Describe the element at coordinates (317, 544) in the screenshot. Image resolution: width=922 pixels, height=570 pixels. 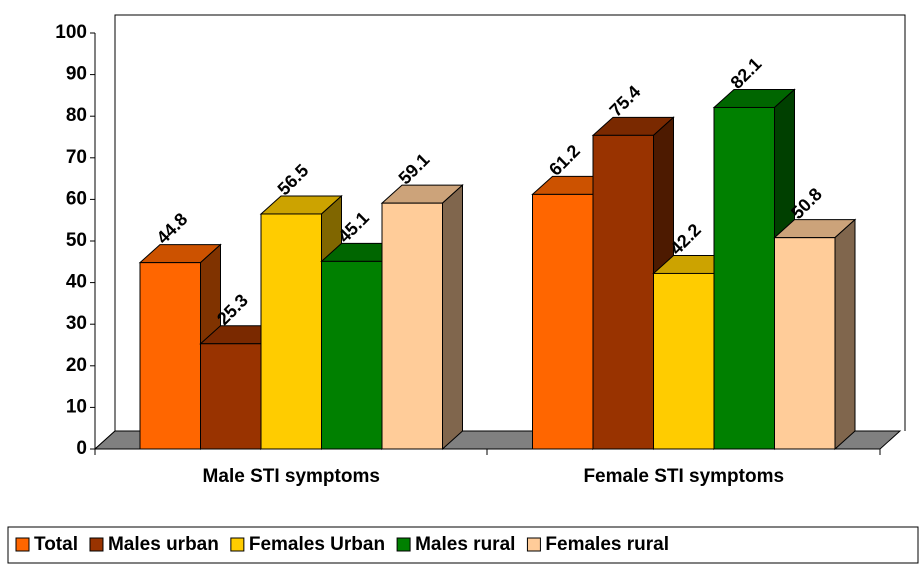
I see `legend-label: Females Urban` at that location.